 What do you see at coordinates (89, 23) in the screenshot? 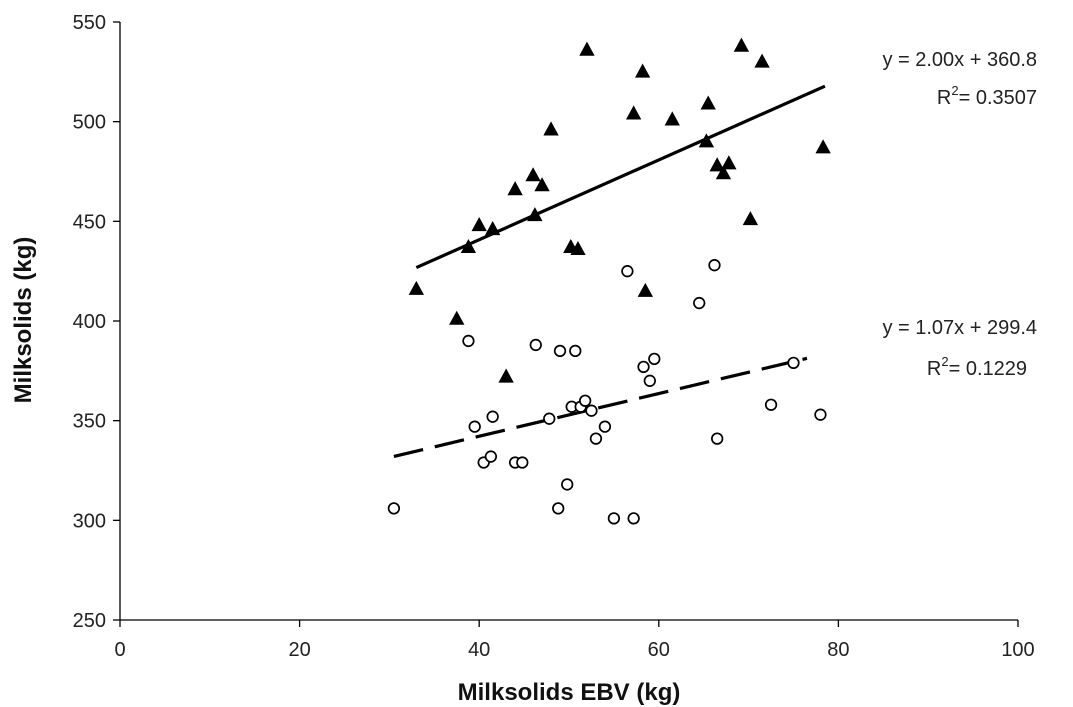
I see `y-tick-label: 550` at bounding box center [89, 23].